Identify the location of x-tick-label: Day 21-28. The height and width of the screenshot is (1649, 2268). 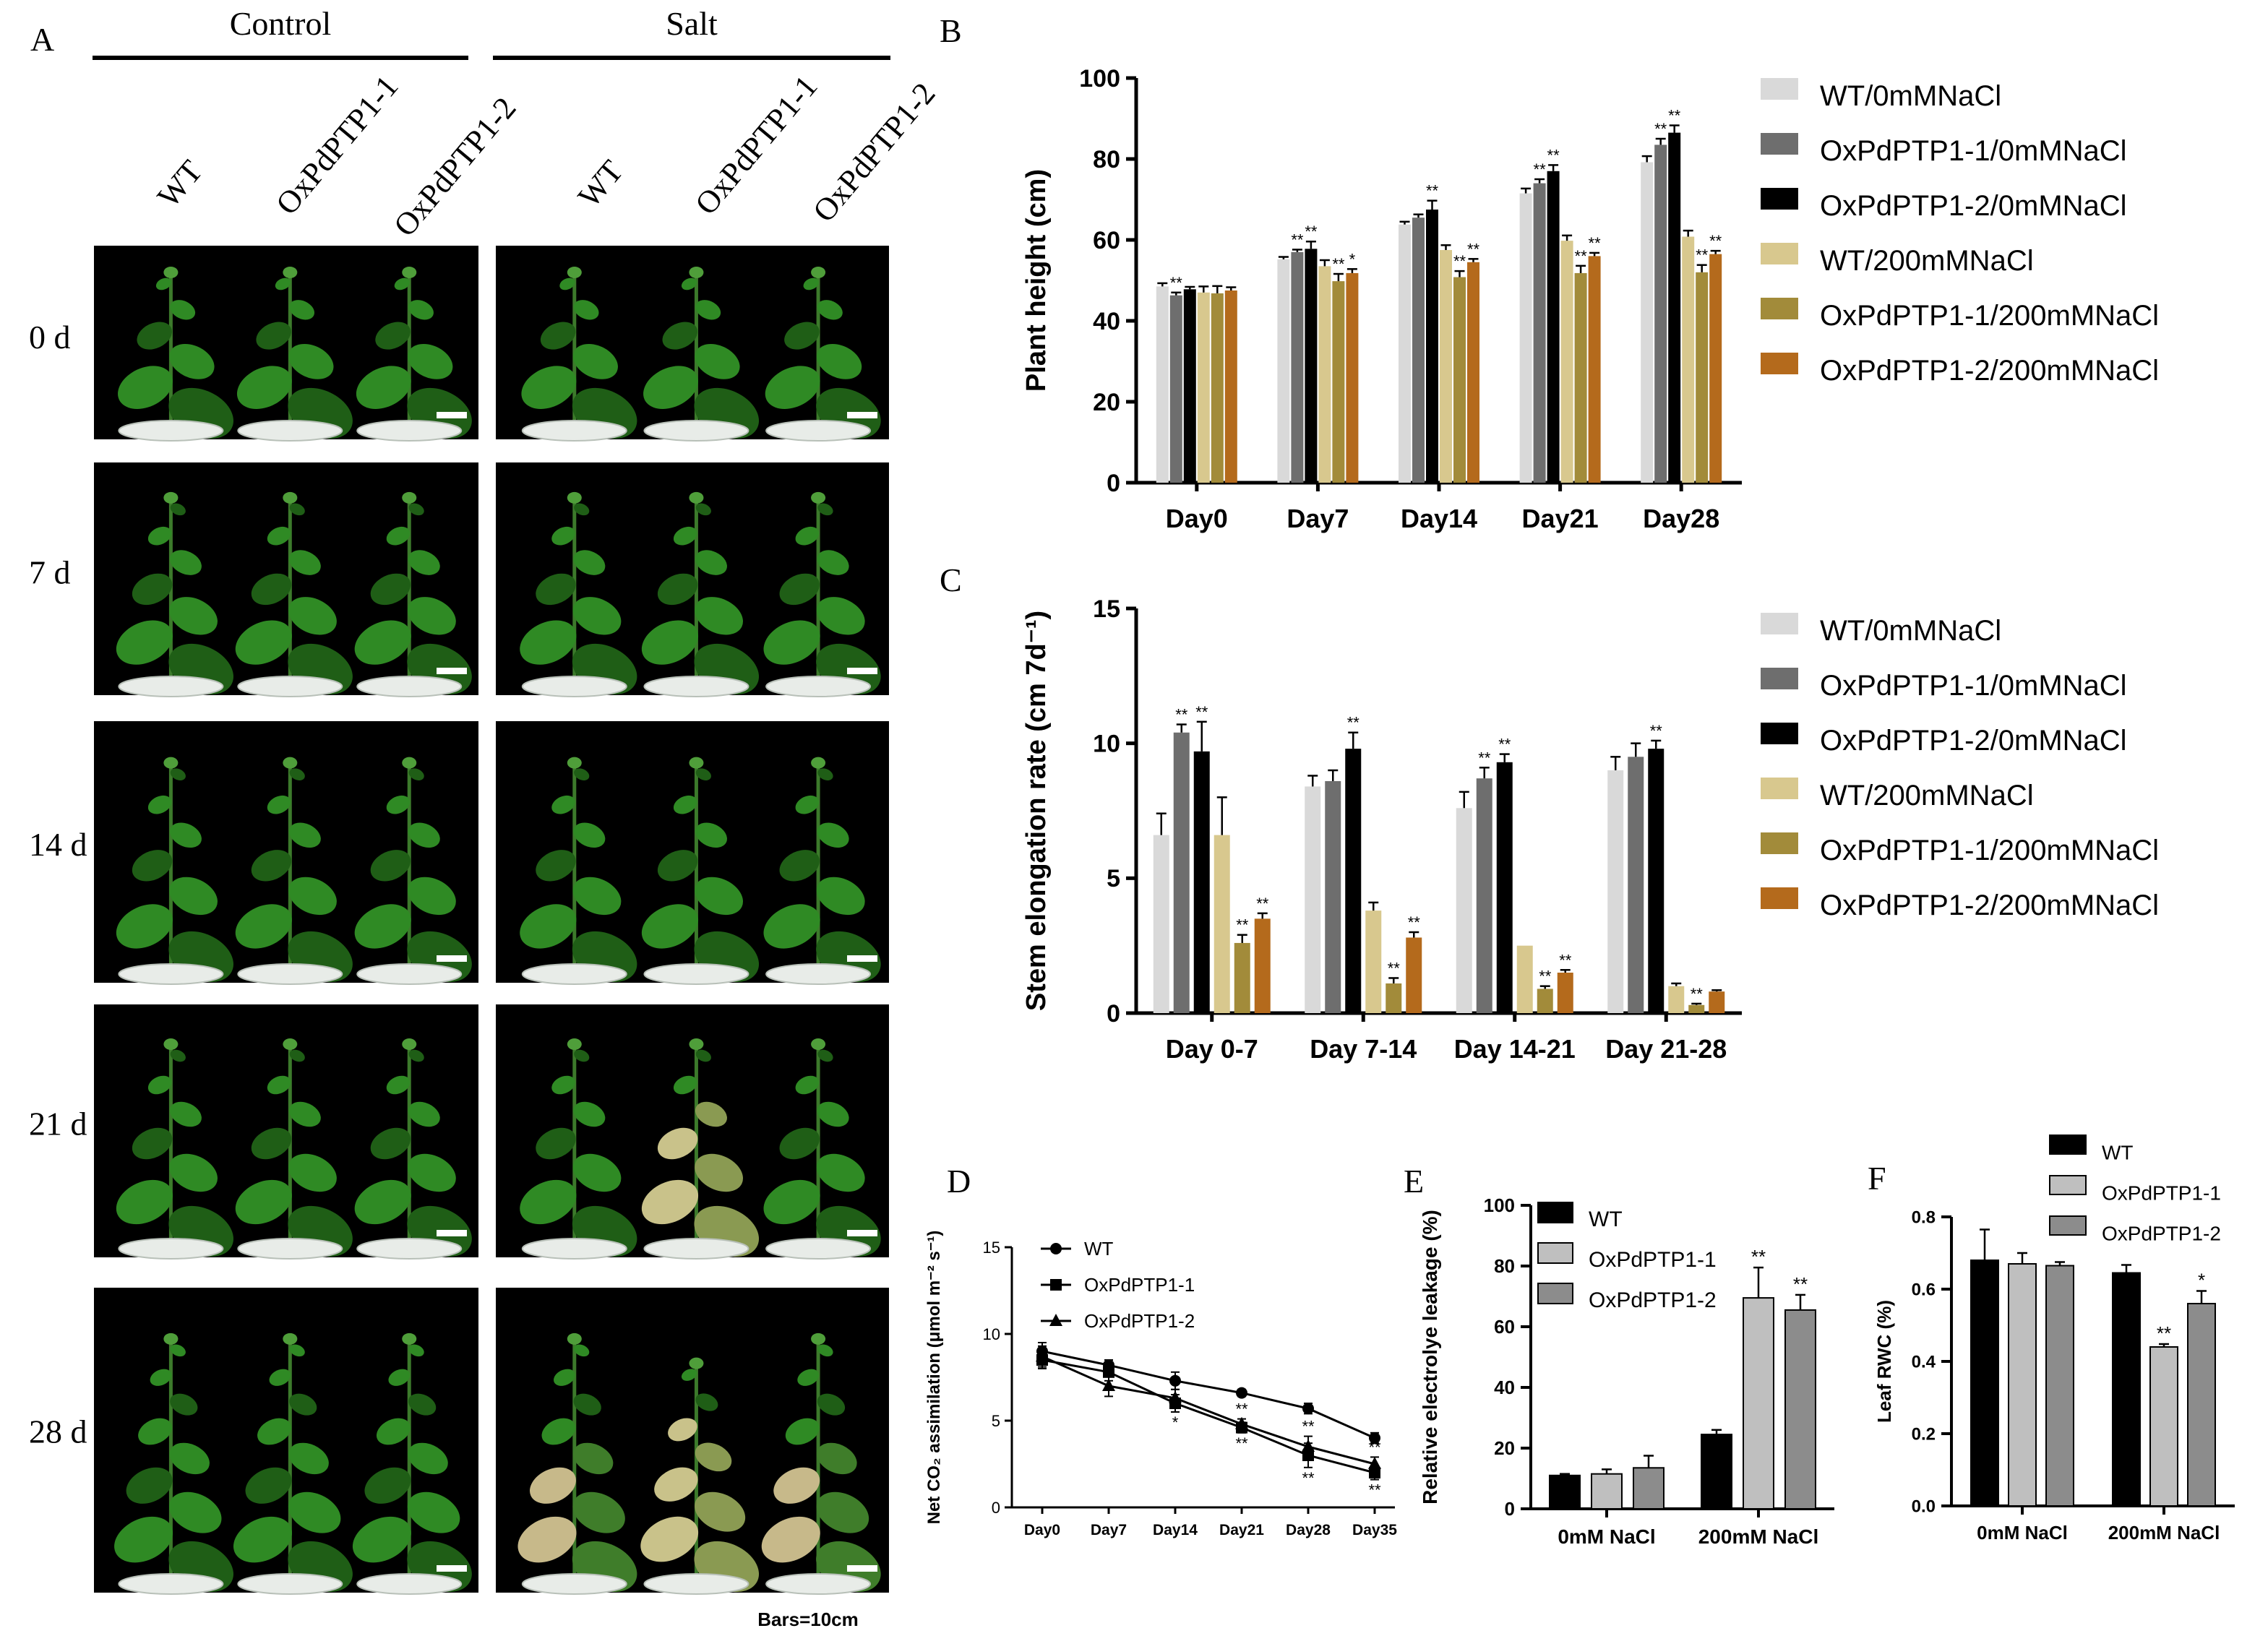
(1666, 1049).